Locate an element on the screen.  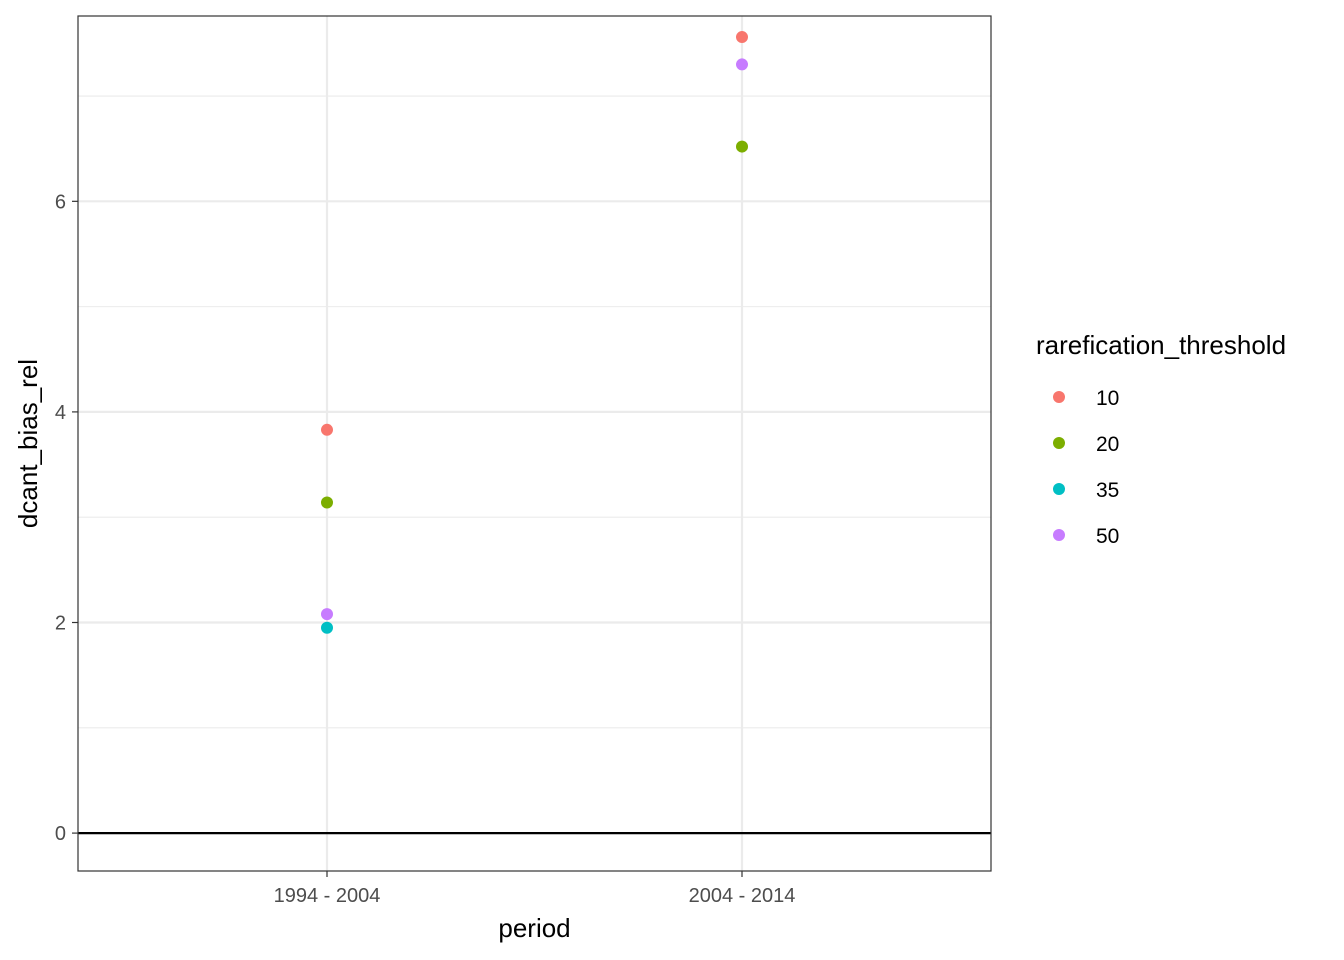
legend-title: rarefication_threshold is located at coordinates (1161, 345).